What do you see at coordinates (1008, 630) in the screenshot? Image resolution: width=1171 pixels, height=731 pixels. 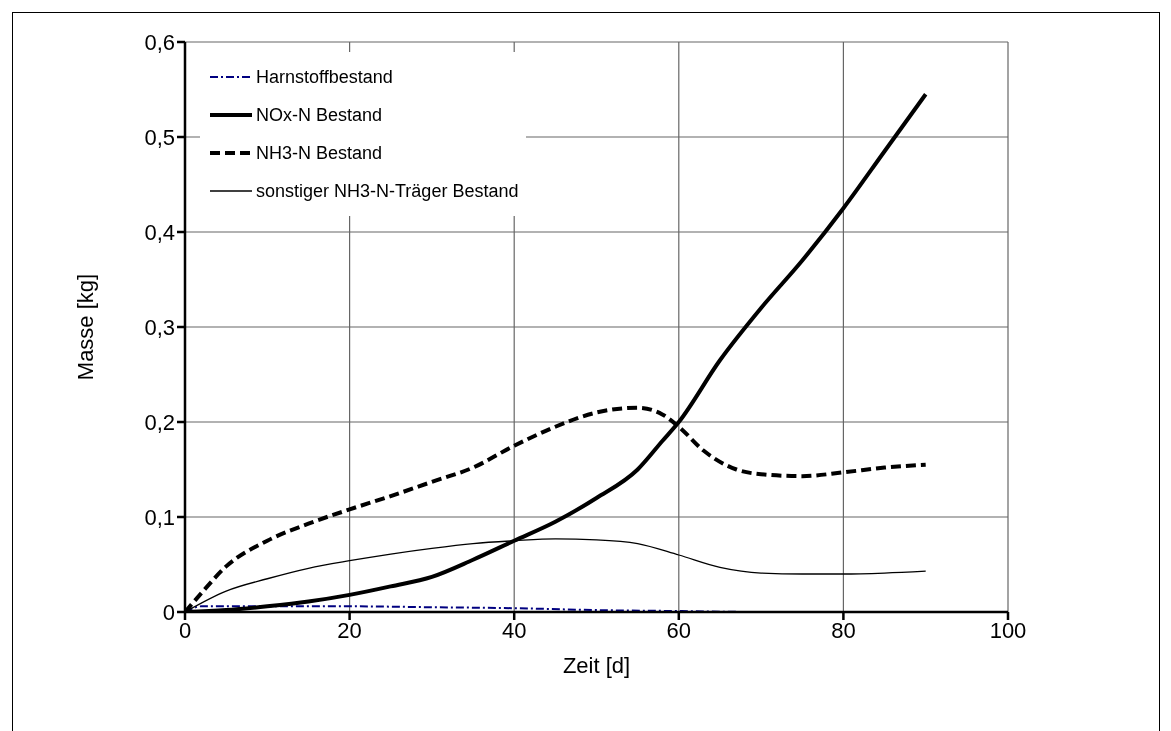 I see `x-tick-label: 100` at bounding box center [1008, 630].